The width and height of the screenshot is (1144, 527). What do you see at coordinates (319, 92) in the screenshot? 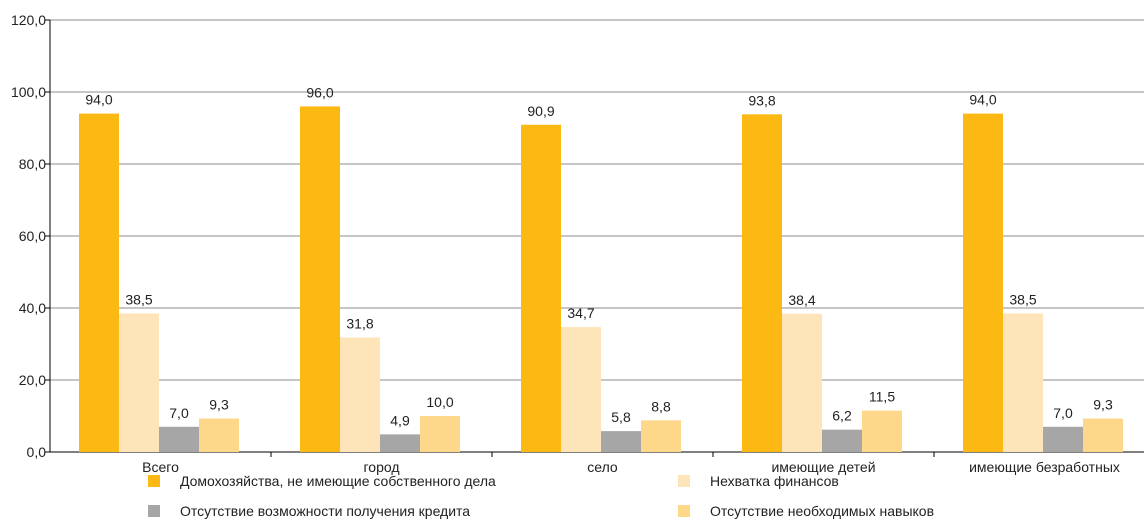
I see `data-label: 96,0` at bounding box center [319, 92].